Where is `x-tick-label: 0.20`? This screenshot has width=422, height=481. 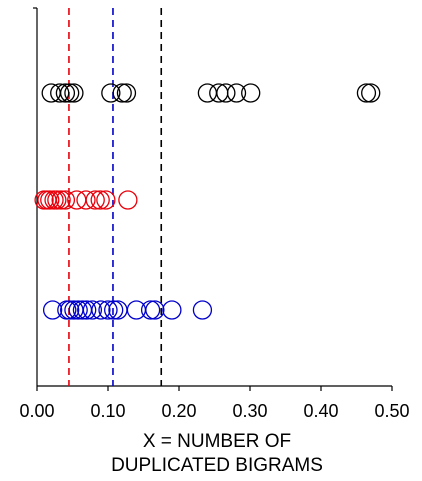 x-tick-label: 0.20 is located at coordinates (178, 411).